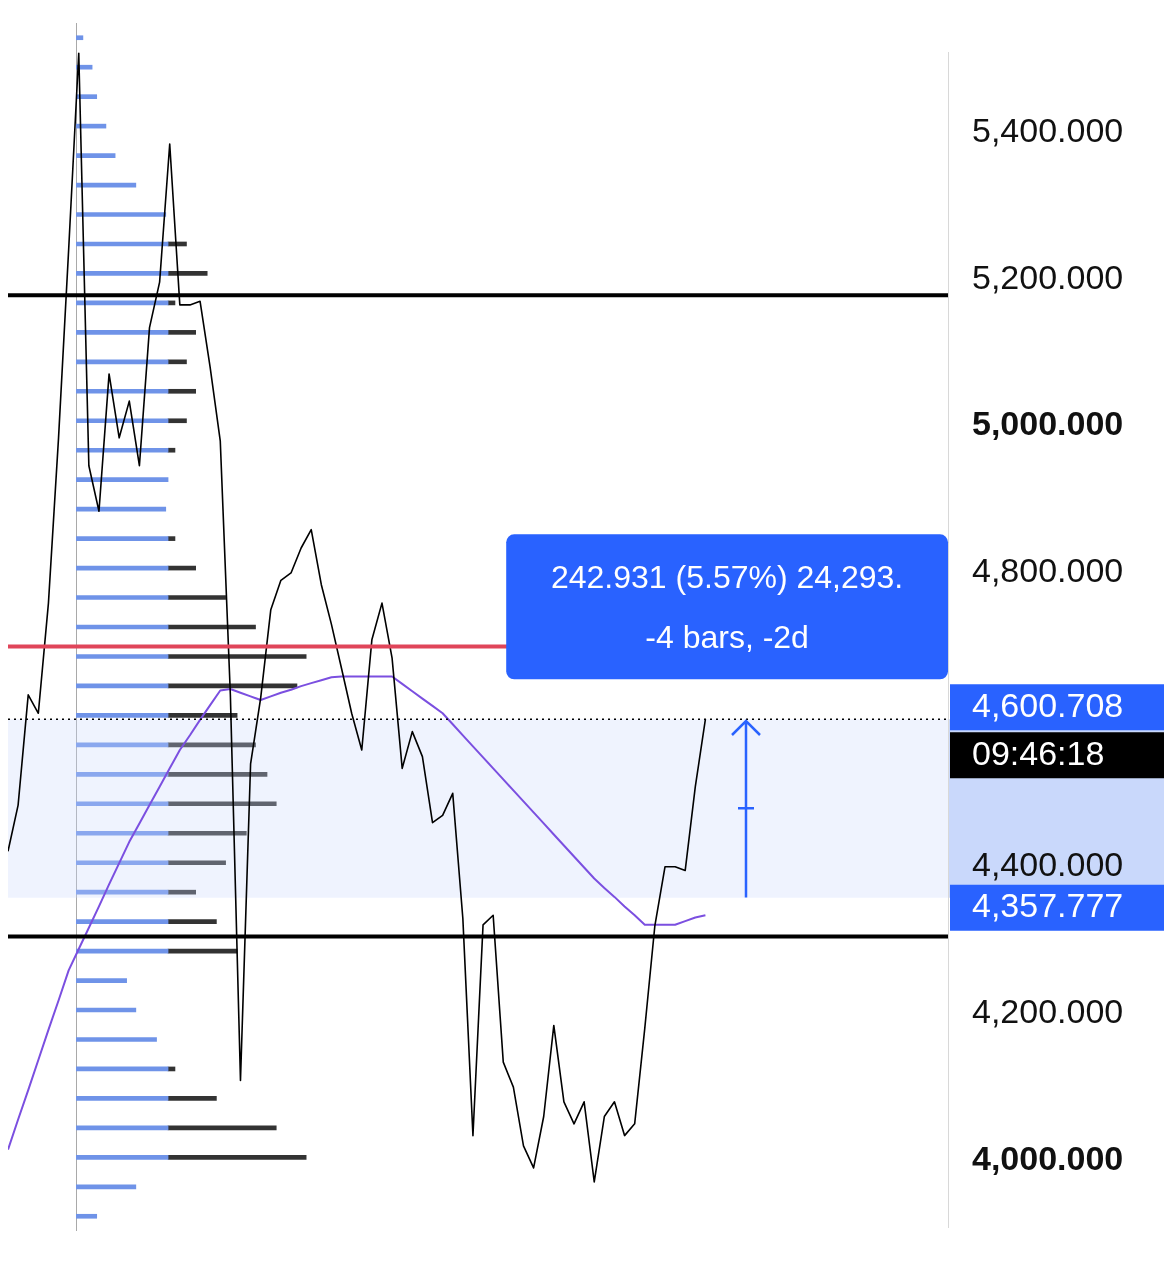 The height and width of the screenshot is (1280, 1172). I want to click on y-tick-label: 5,000.000, so click(1048, 423).